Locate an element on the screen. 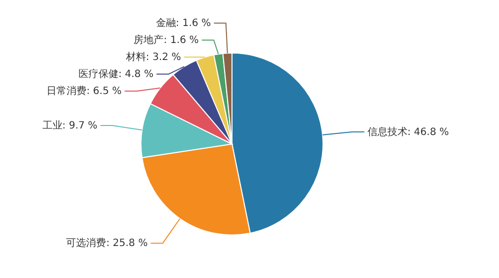 This screenshot has width=499, height=278. slice-label: 工业: 9.7 % is located at coordinates (70, 125).